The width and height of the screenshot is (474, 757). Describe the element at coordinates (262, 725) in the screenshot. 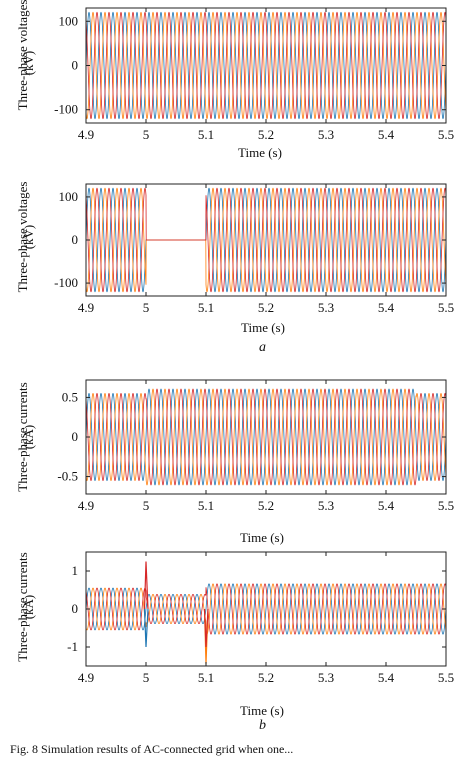

I see `subfigure-label-b: b` at that location.